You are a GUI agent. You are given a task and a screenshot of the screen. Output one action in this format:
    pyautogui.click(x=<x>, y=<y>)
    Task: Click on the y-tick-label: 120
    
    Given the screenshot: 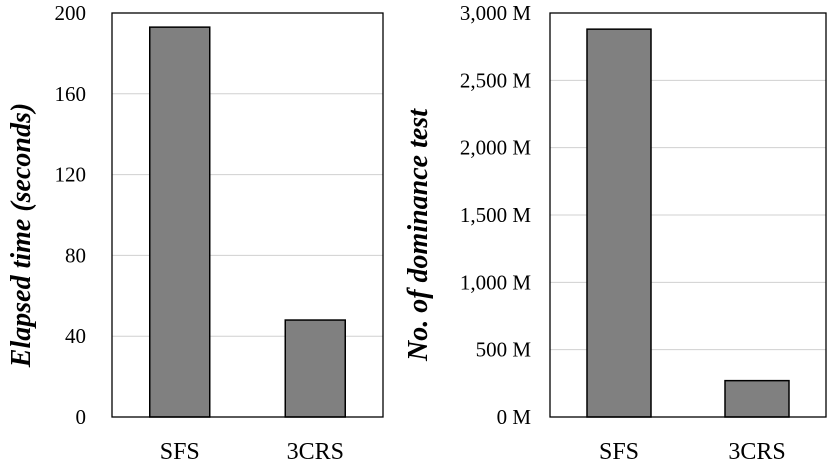 What is the action you would take?
    pyautogui.click(x=71, y=175)
    